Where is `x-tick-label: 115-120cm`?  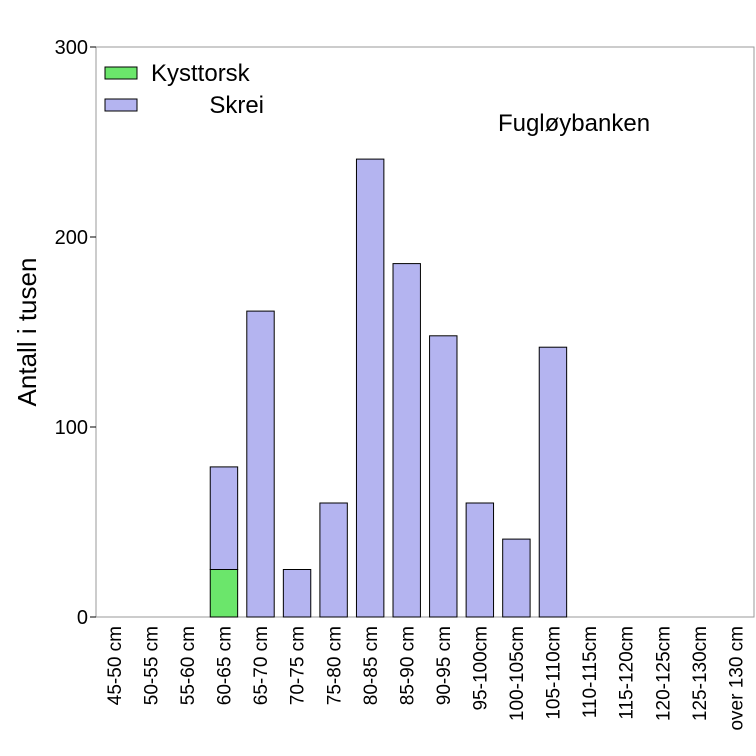
x-tick-label: 115-120cm is located at coordinates (627, 673).